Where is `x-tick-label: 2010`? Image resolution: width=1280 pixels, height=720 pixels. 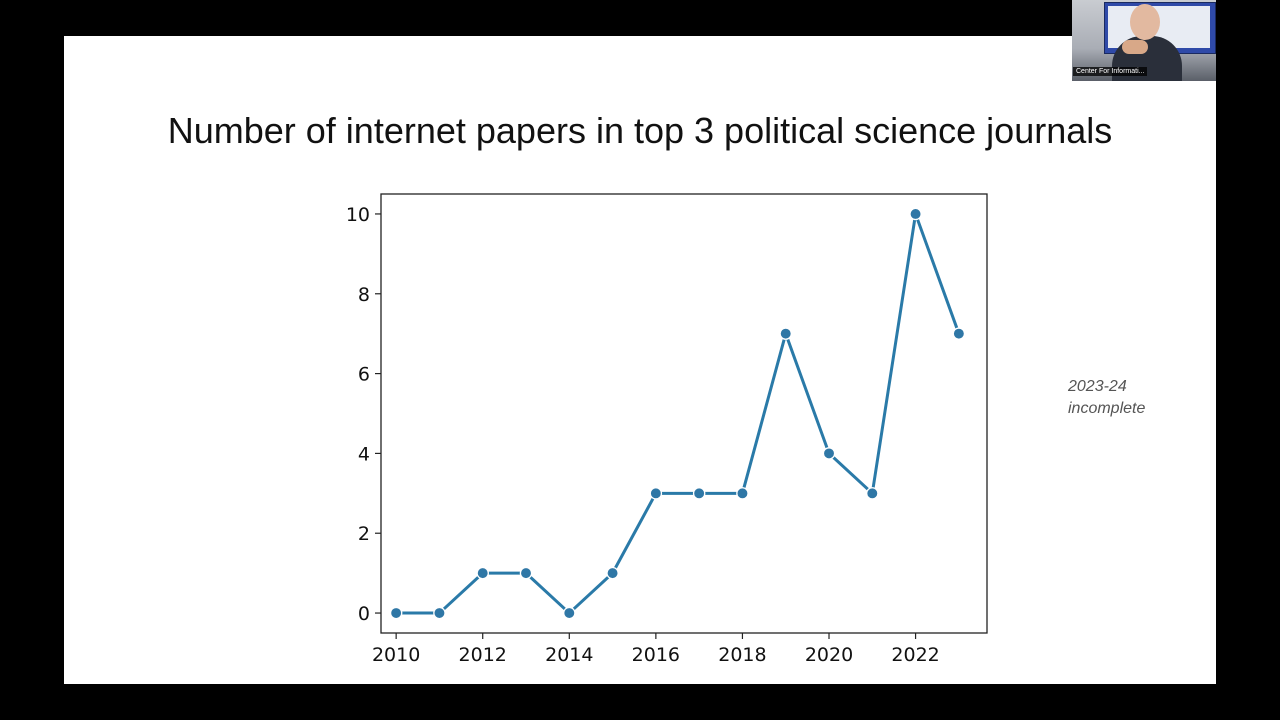
x-tick-label: 2010 is located at coordinates (396, 655).